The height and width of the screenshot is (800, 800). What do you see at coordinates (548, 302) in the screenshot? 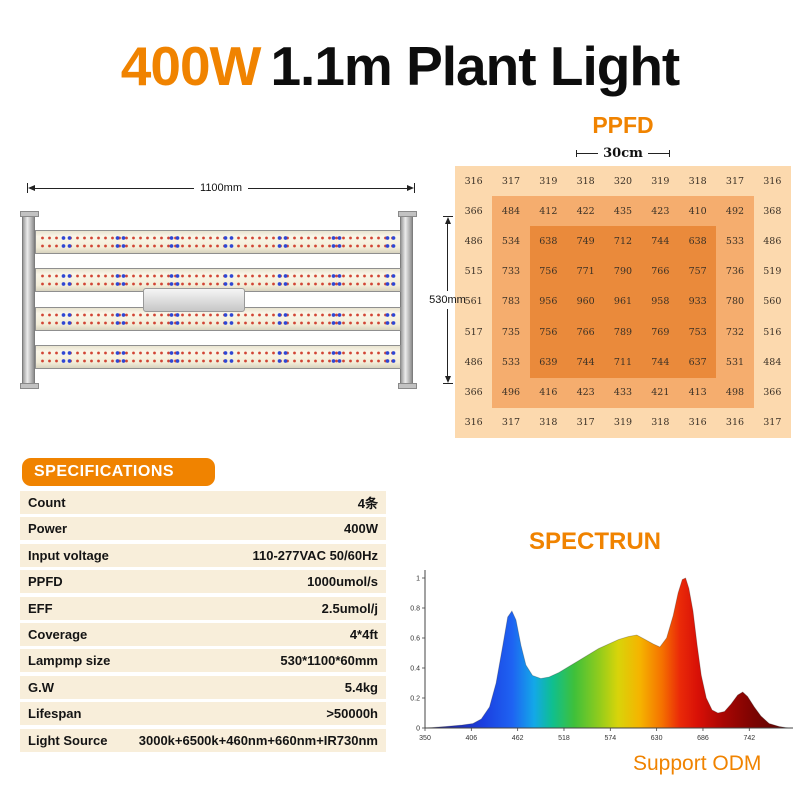
I see `ppfd-cell: 956` at bounding box center [548, 302].